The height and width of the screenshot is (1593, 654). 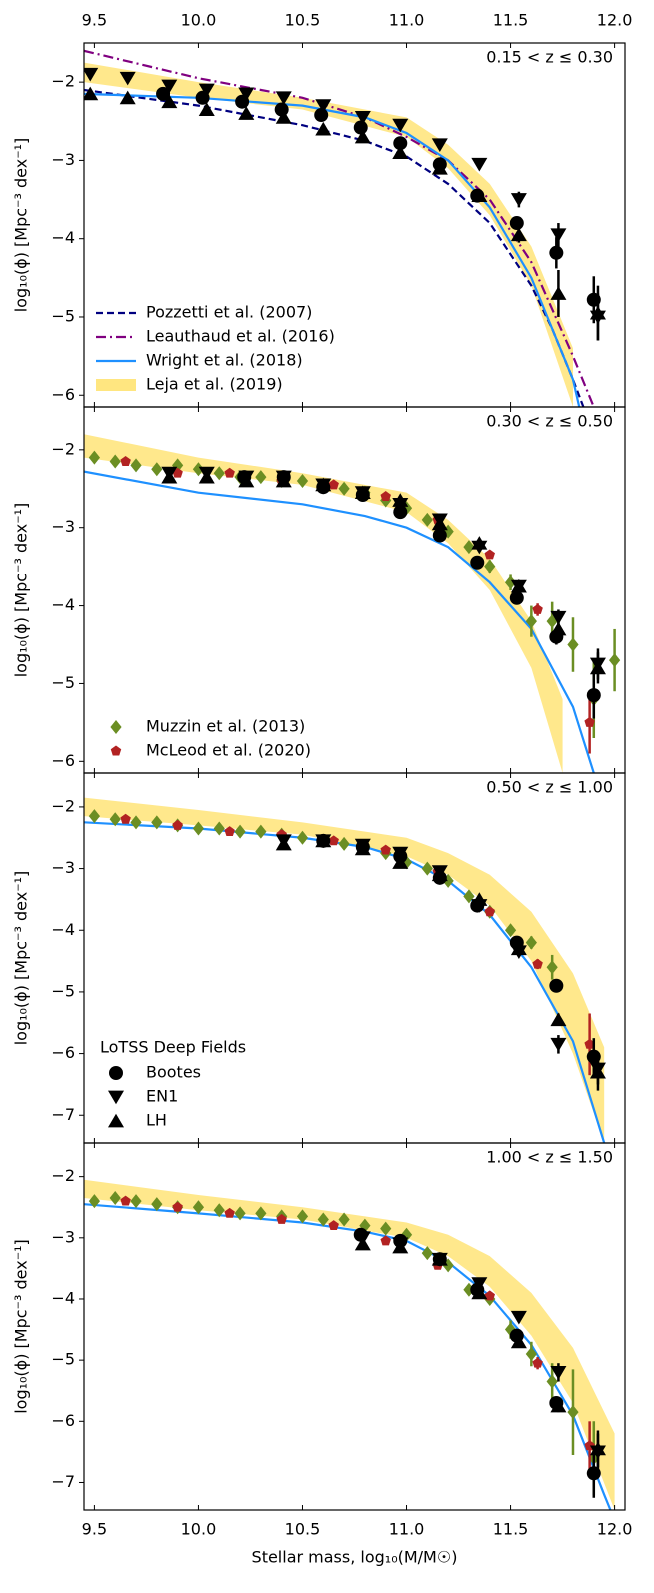 I want to click on y-tick-label: −6, so click(x=63, y=1420).